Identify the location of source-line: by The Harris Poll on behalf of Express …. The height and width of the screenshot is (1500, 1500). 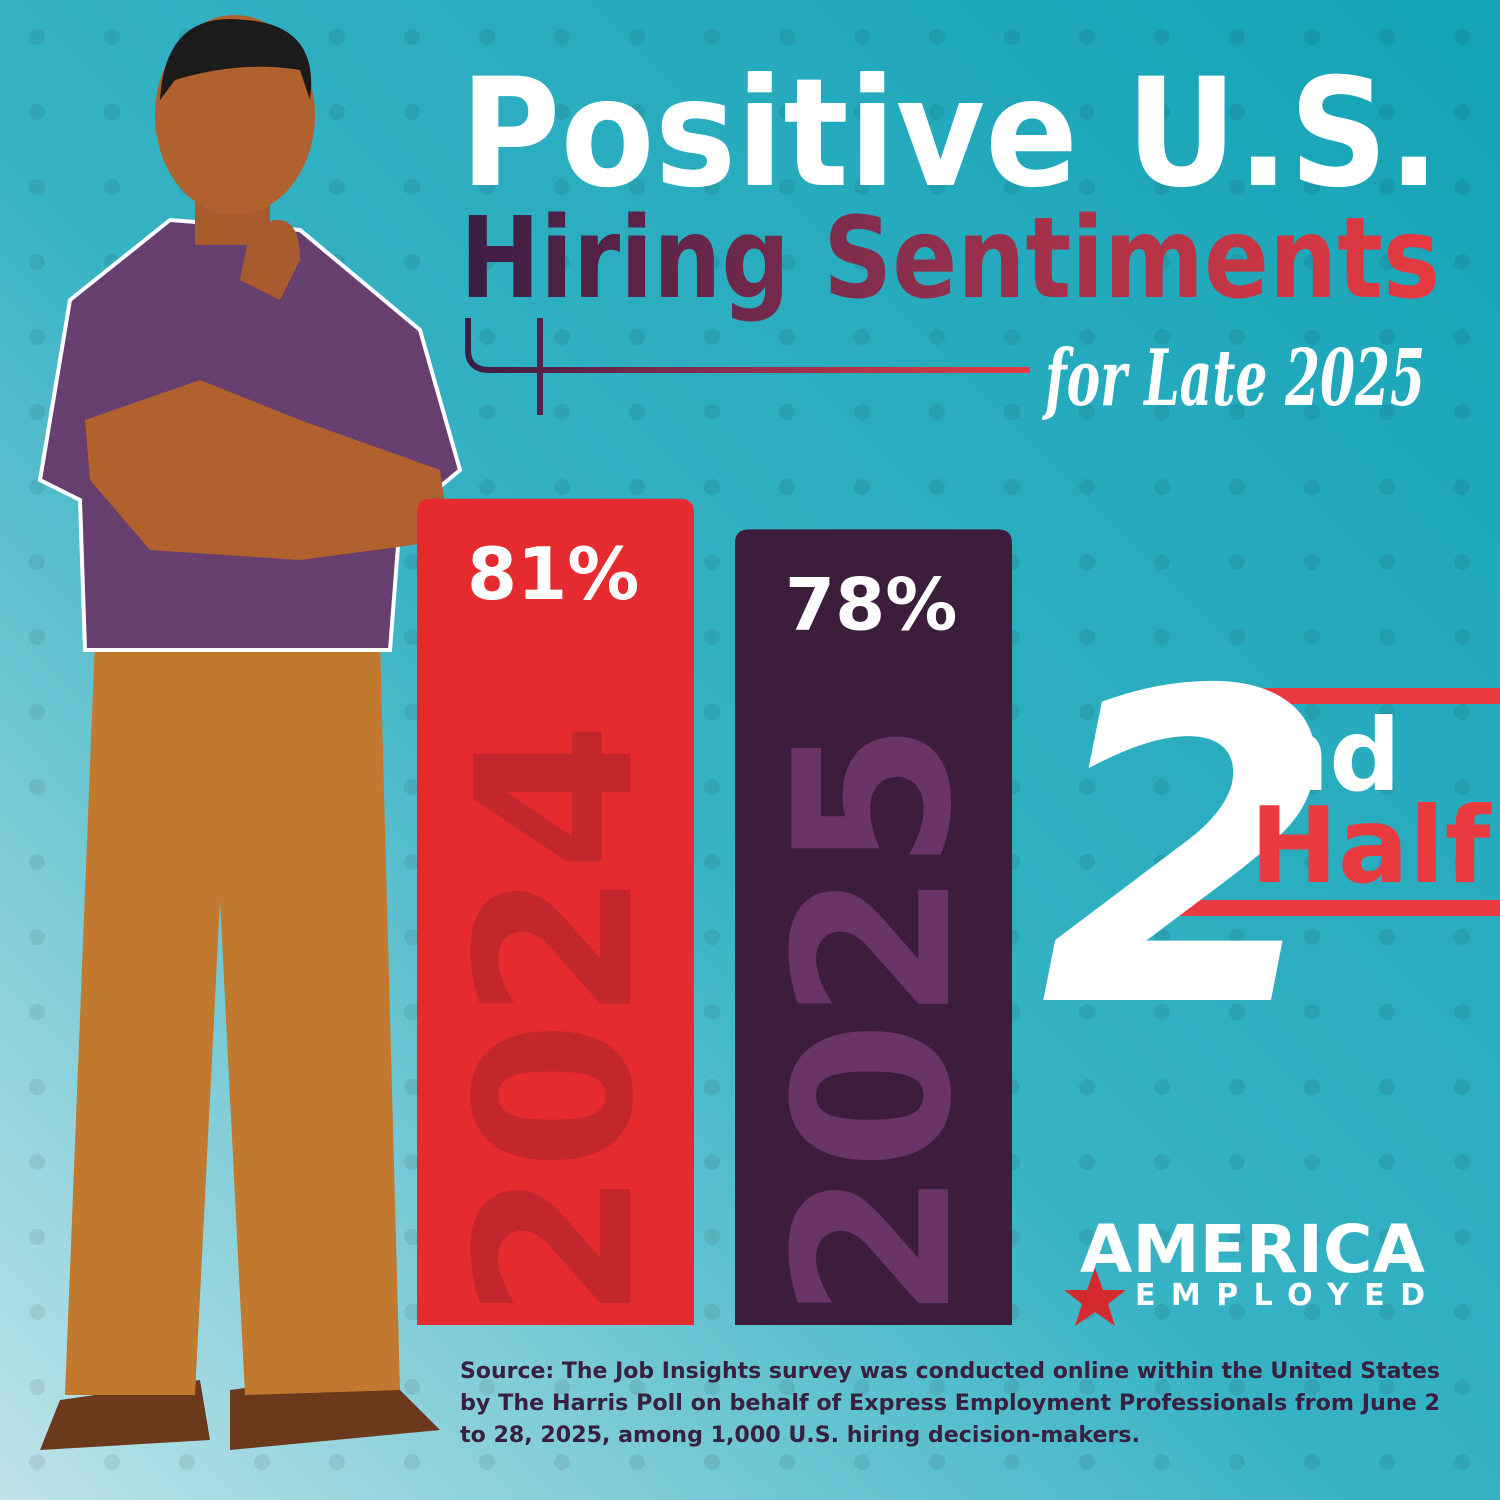
(950, 1403).